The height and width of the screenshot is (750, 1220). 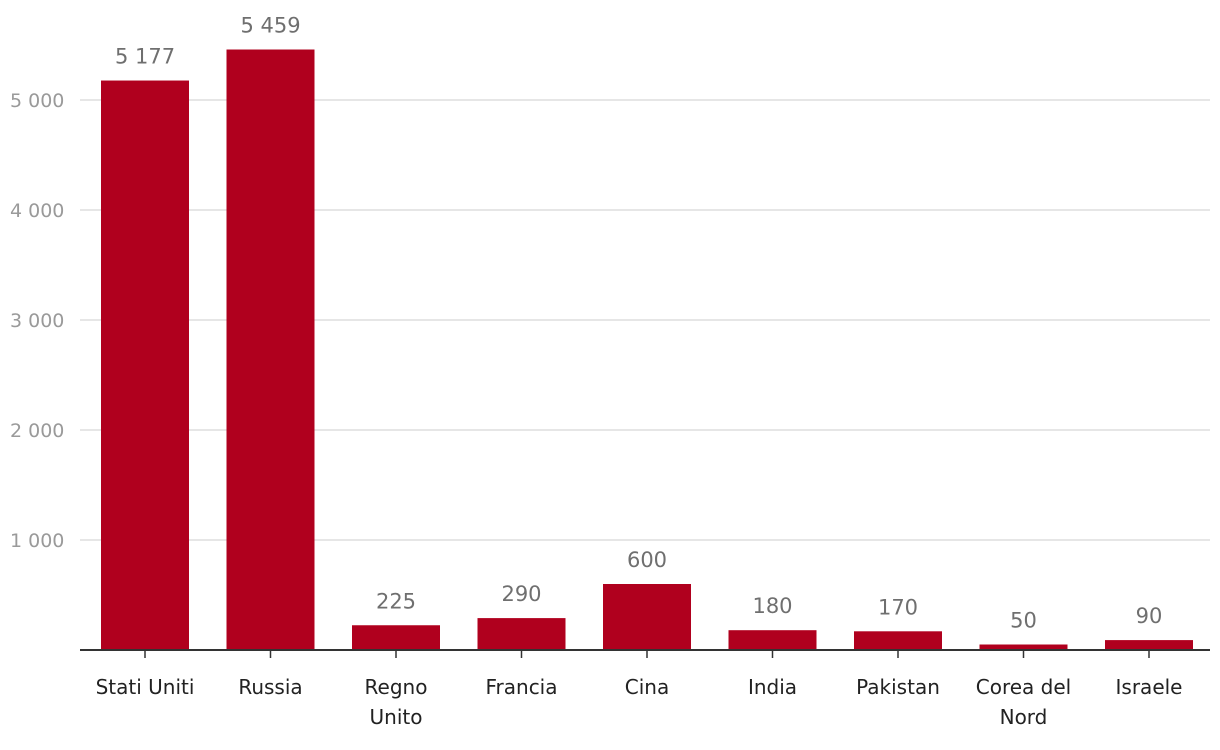 What do you see at coordinates (898, 687) in the screenshot?
I see `category-label: Pakistan` at bounding box center [898, 687].